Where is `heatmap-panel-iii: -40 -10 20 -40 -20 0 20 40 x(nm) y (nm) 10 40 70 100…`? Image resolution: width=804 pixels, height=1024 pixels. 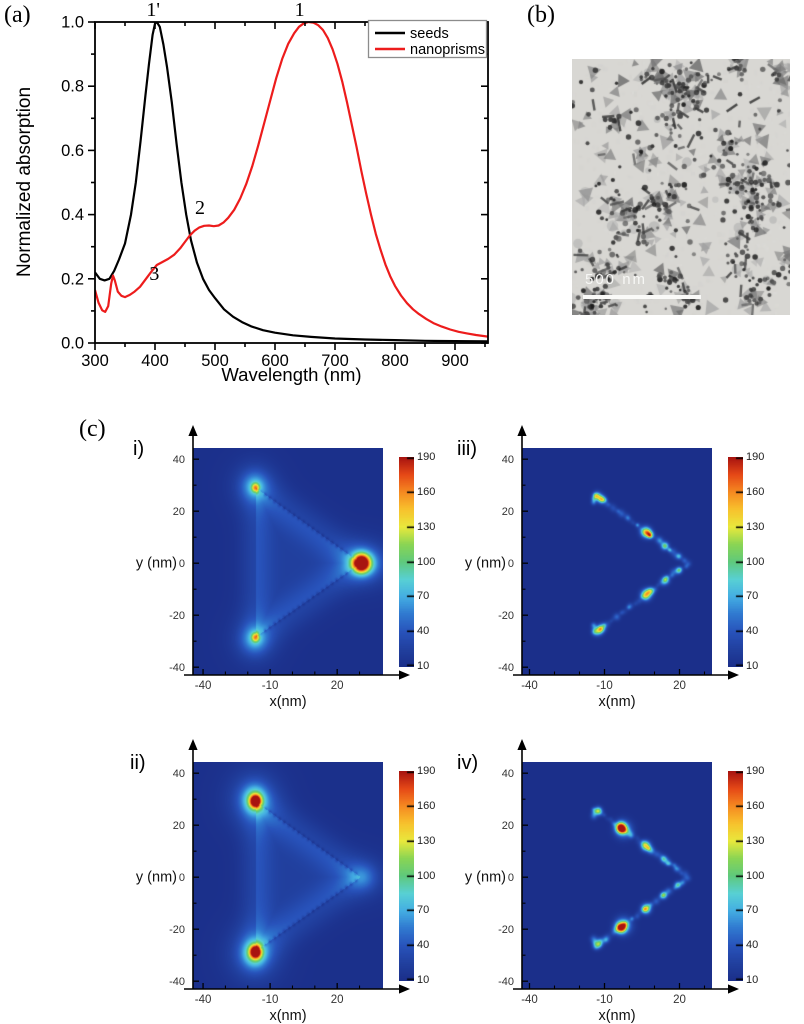
heatmap-panel-iii: -40 -10 20 -40 -20 0 20 40 x(nm) y (nm) 10 40 70 100… is located at coordinates (614, 567).